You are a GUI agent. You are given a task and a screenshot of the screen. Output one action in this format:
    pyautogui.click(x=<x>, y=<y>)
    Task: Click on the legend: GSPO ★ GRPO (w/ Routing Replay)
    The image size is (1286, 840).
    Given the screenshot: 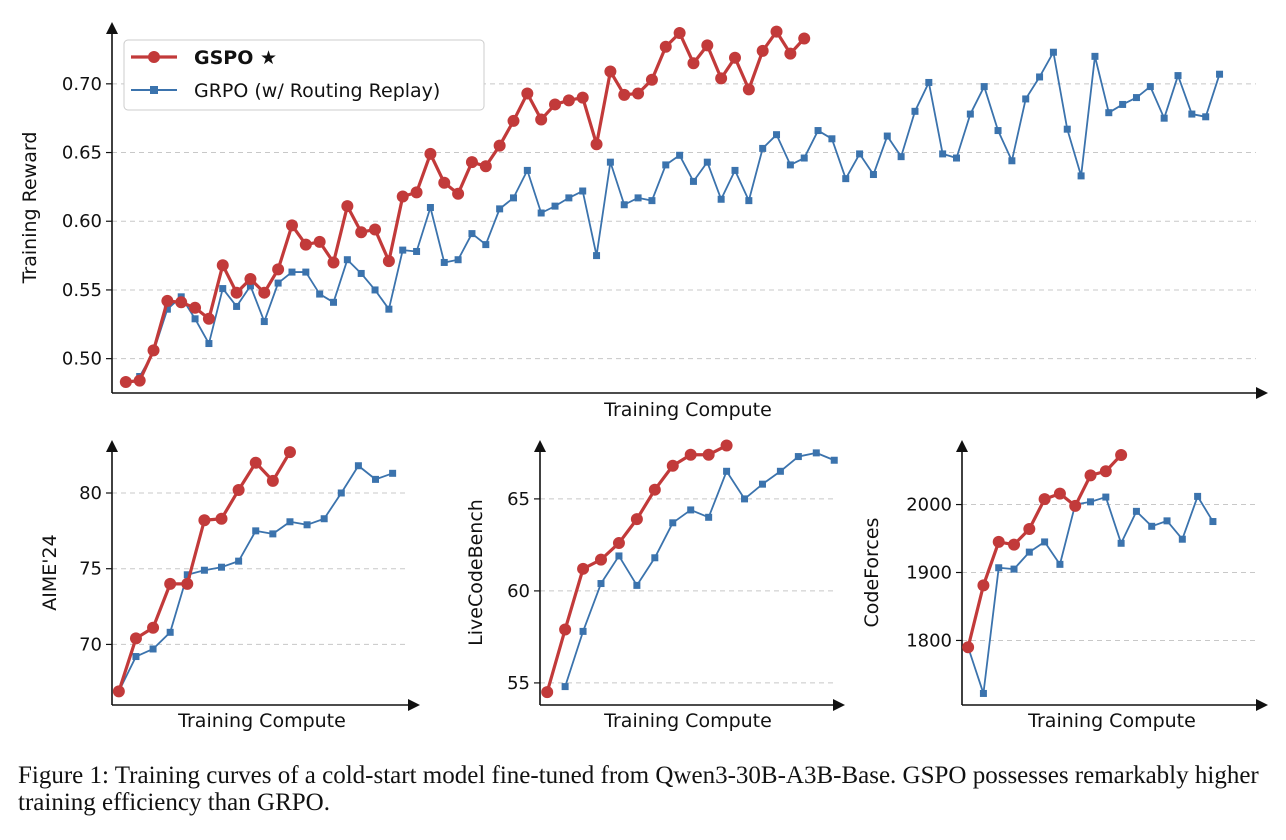 What is the action you would take?
    pyautogui.click(x=304, y=75)
    